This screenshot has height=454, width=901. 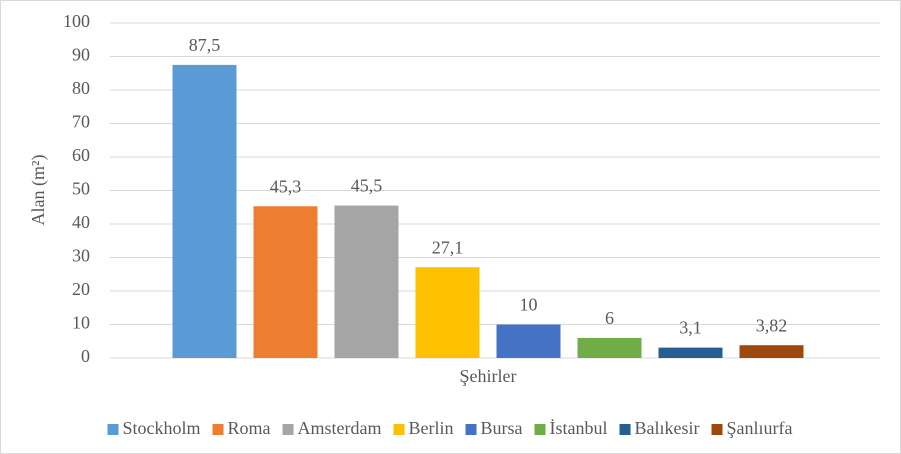 What do you see at coordinates (431, 428) in the screenshot?
I see `legend-label: Berlin` at bounding box center [431, 428].